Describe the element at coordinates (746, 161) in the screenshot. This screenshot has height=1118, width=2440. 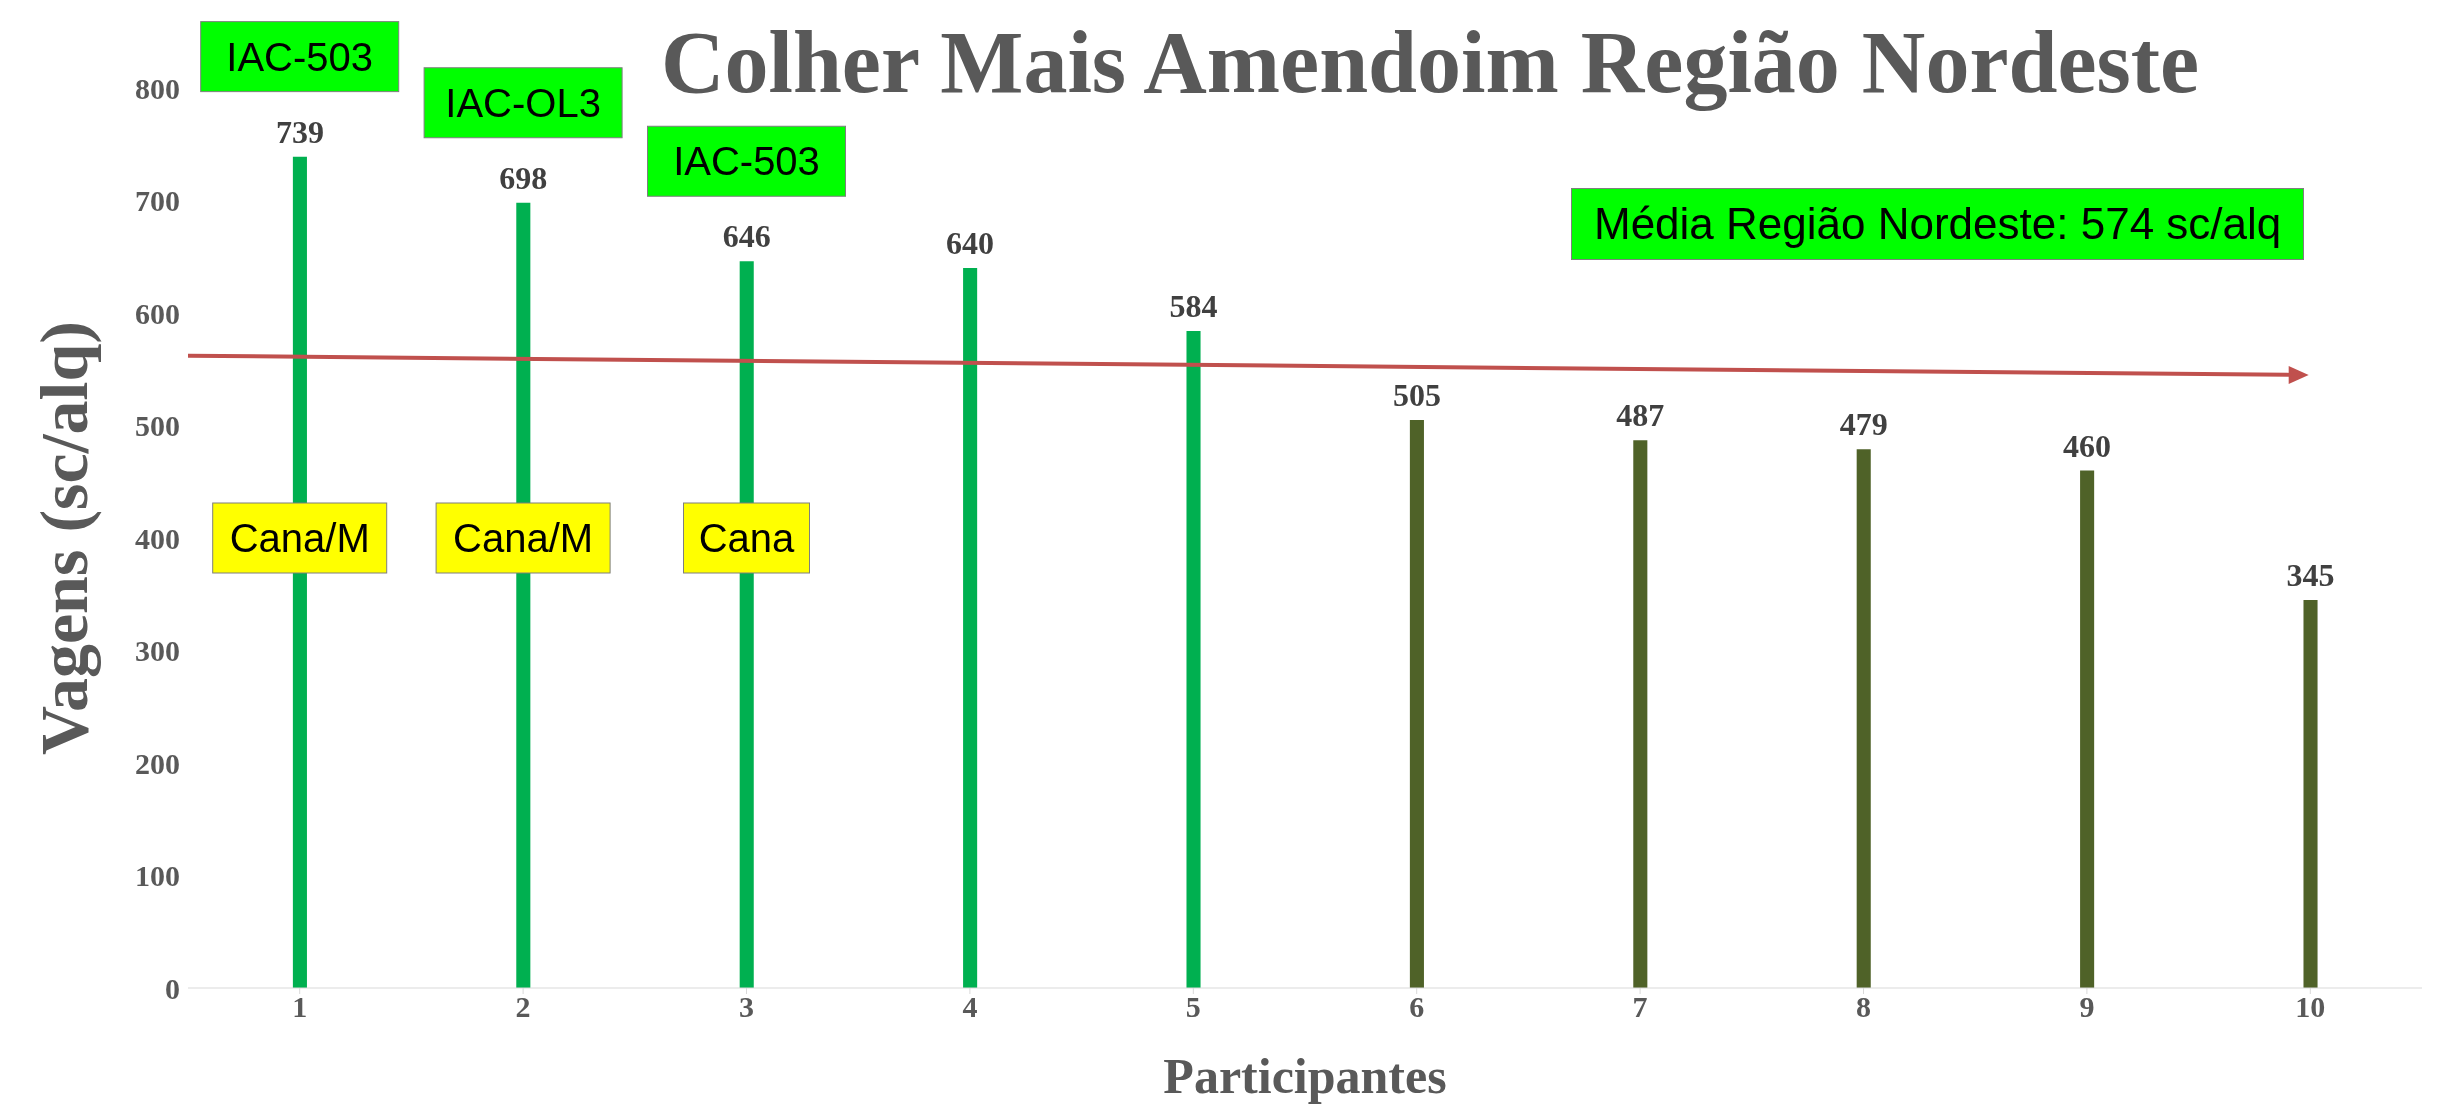
I see `annotation: IAC-503` at that location.